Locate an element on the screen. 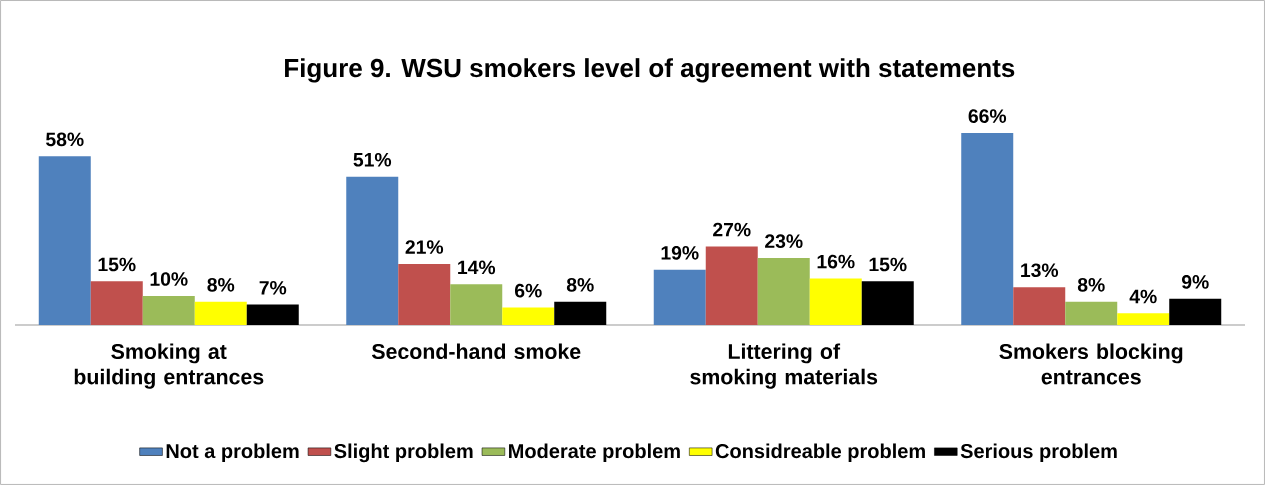 This screenshot has width=1265, height=485. x-tick-label: Smoking at building entrances is located at coordinates (169, 366).